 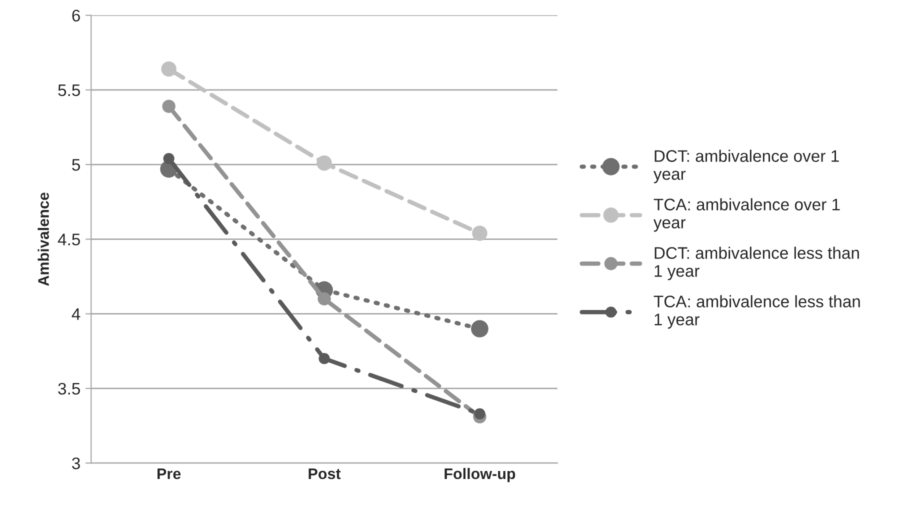 What do you see at coordinates (43, 239) in the screenshot?
I see `y-axis-title: Ambivalence` at bounding box center [43, 239].